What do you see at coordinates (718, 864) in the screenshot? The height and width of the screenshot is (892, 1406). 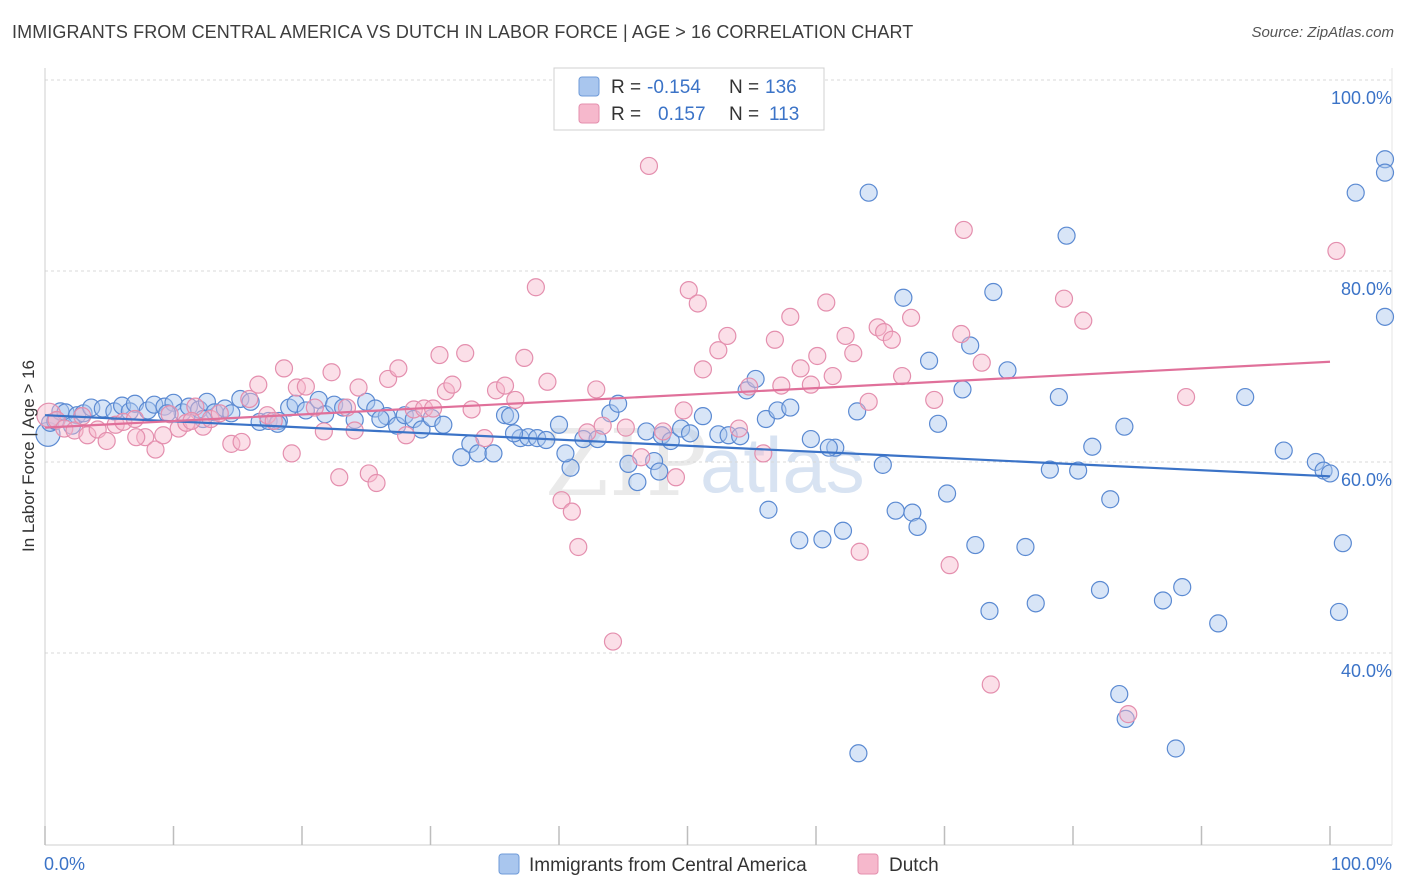 I see `series-legend: Immigrants from Central America Dutch` at bounding box center [718, 864].